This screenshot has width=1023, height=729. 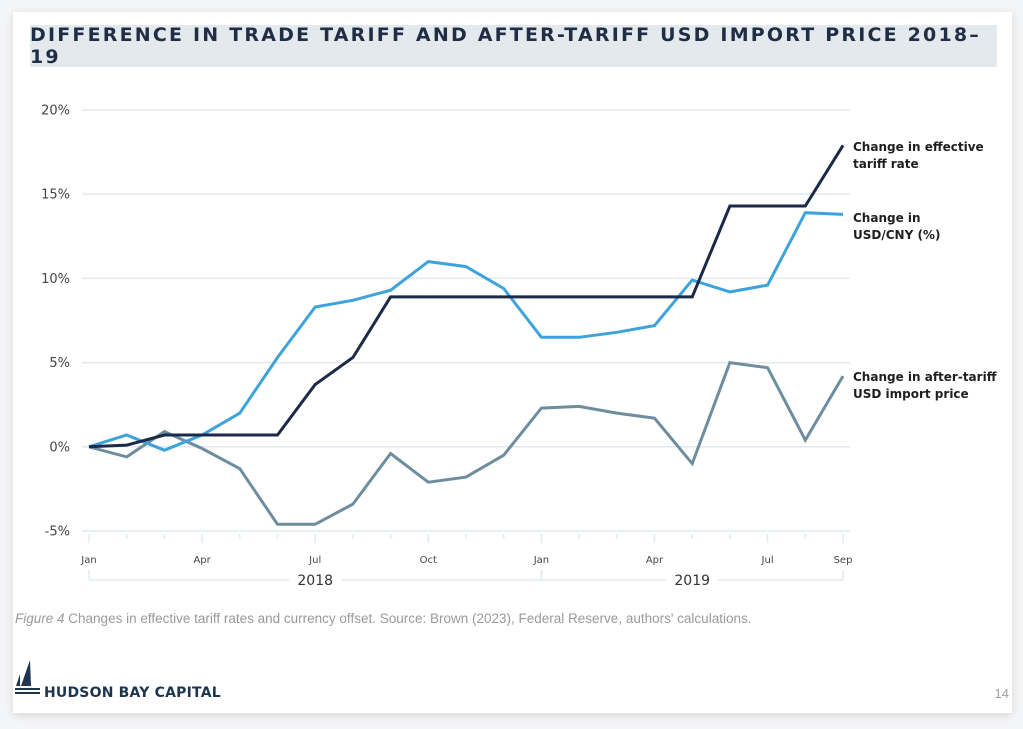 What do you see at coordinates (132, 693) in the screenshot?
I see `brand-name: HUDSON BAY CAPITAL` at bounding box center [132, 693].